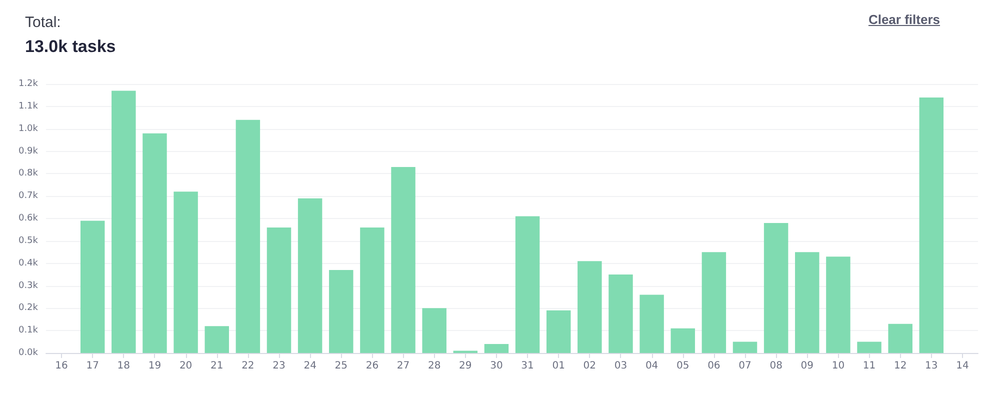 This screenshot has height=398, width=1000. I want to click on x-tick-label: 18, so click(123, 366).